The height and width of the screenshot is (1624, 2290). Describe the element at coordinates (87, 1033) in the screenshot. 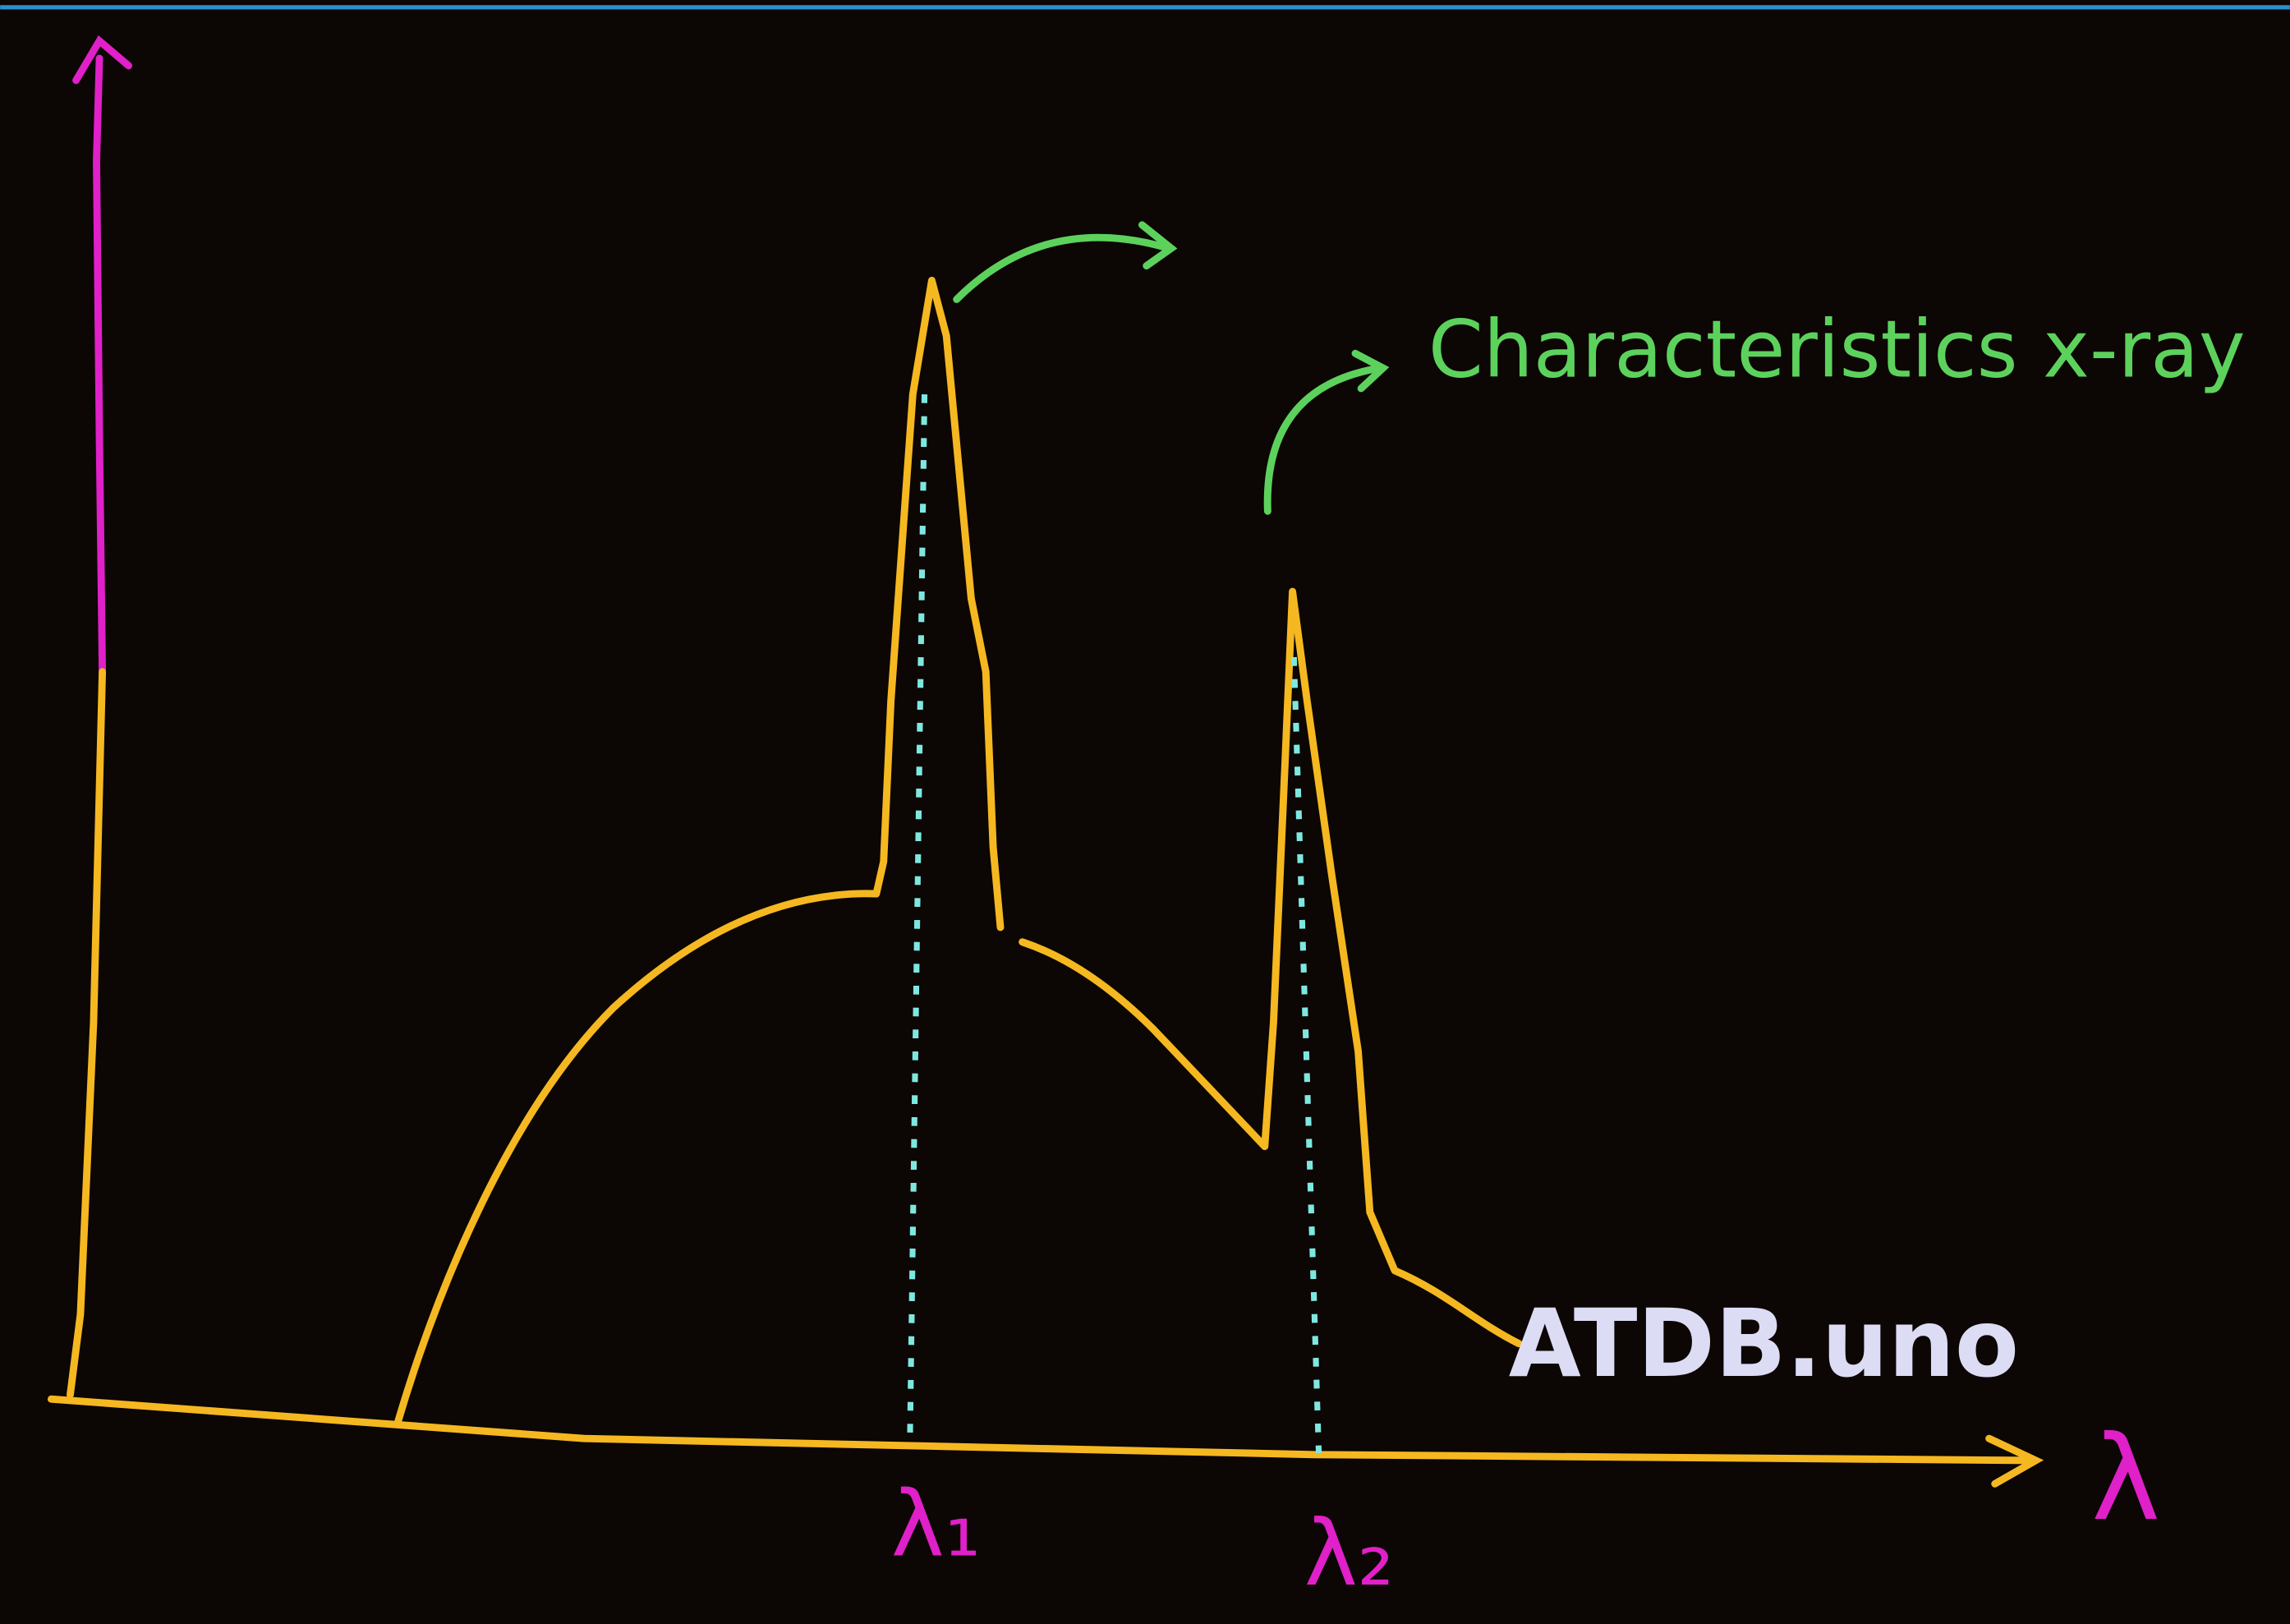

I see `y-axis-bottom` at that location.